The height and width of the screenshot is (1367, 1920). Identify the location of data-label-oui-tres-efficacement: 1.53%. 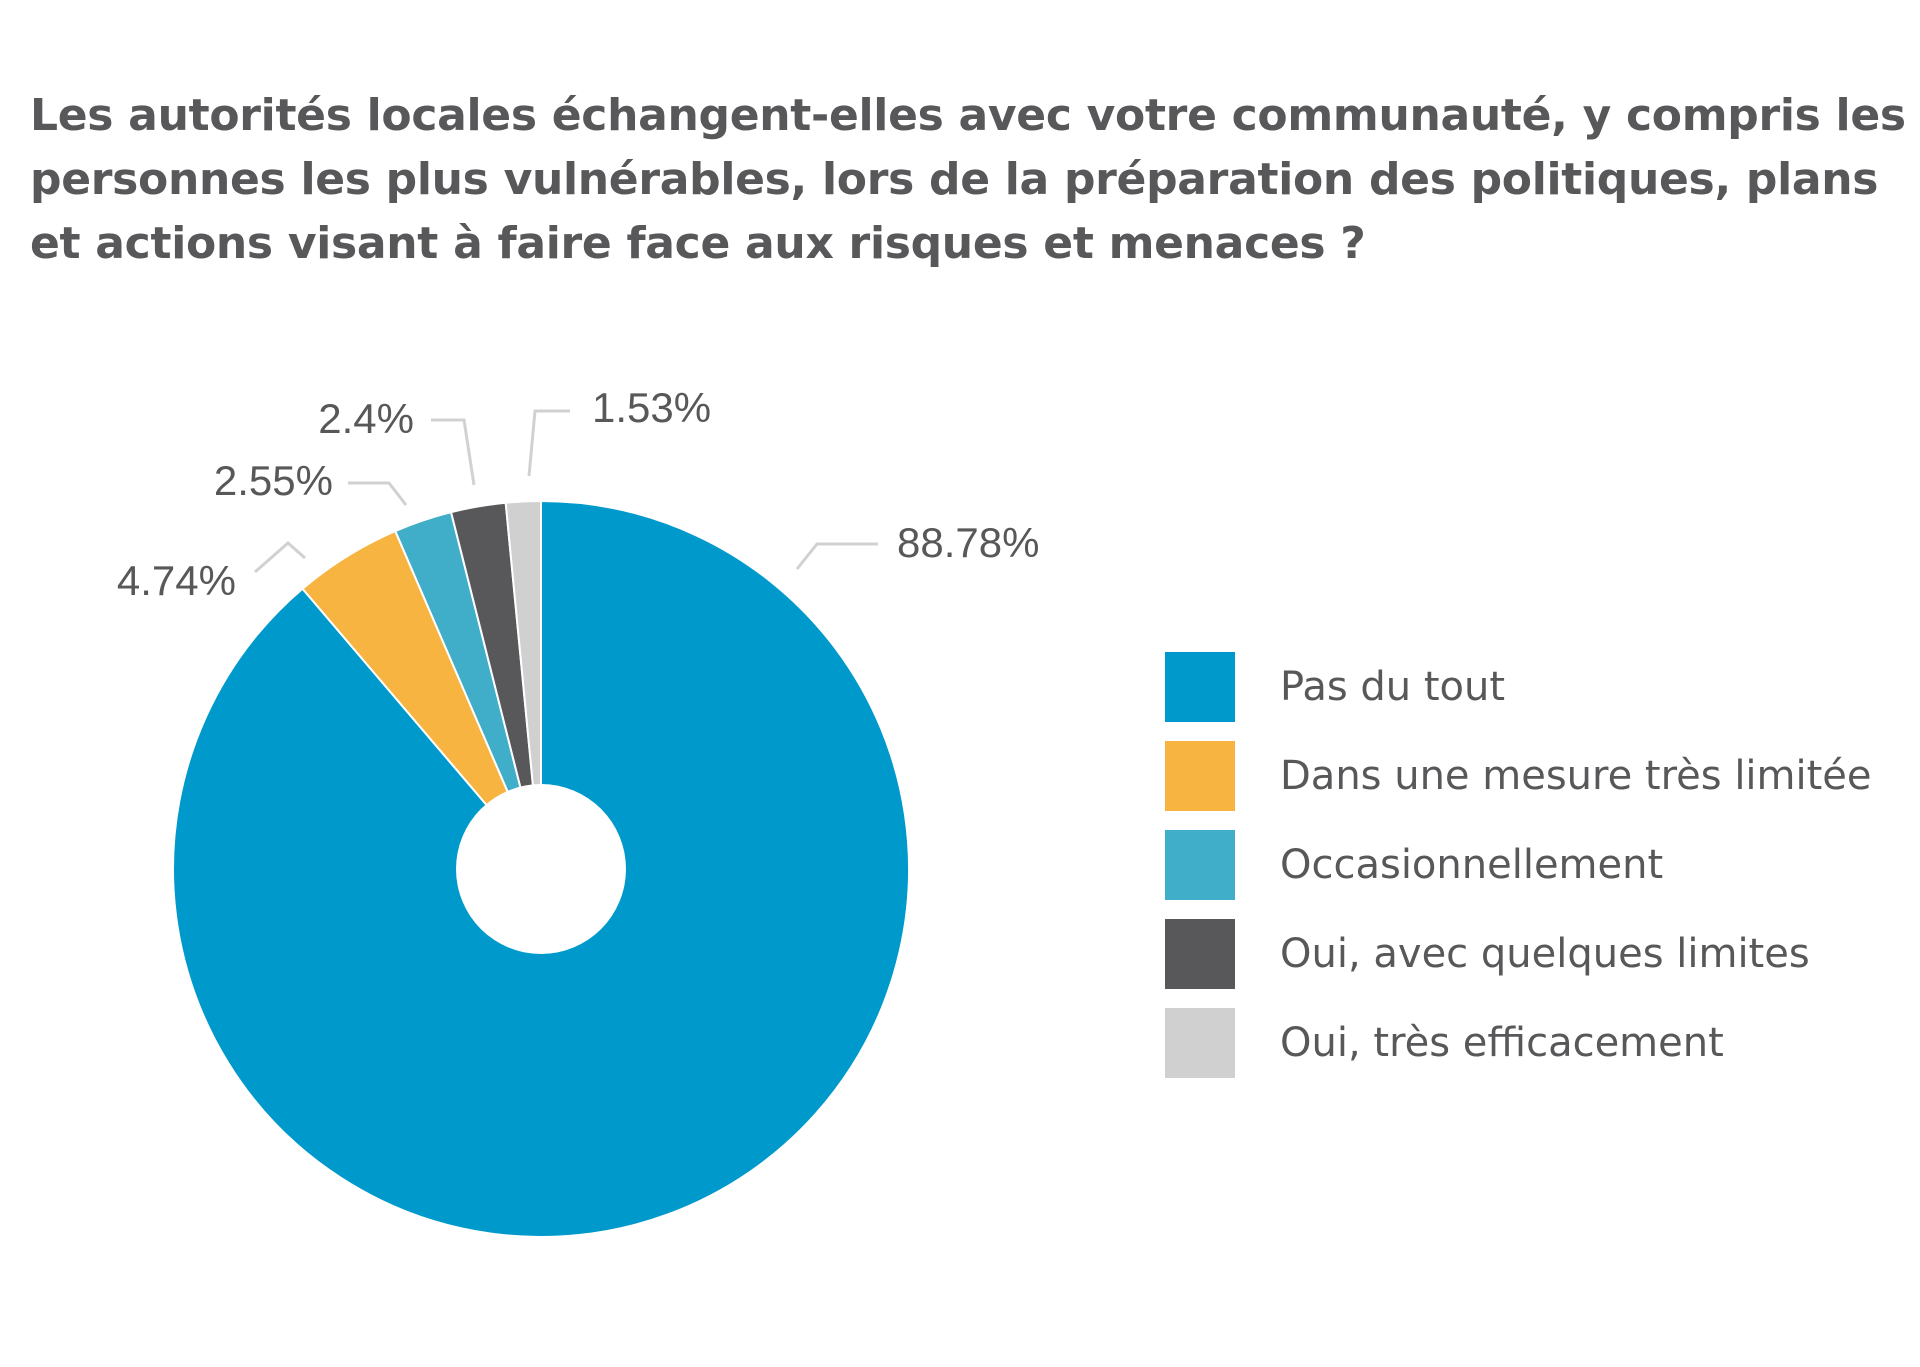
(651, 407).